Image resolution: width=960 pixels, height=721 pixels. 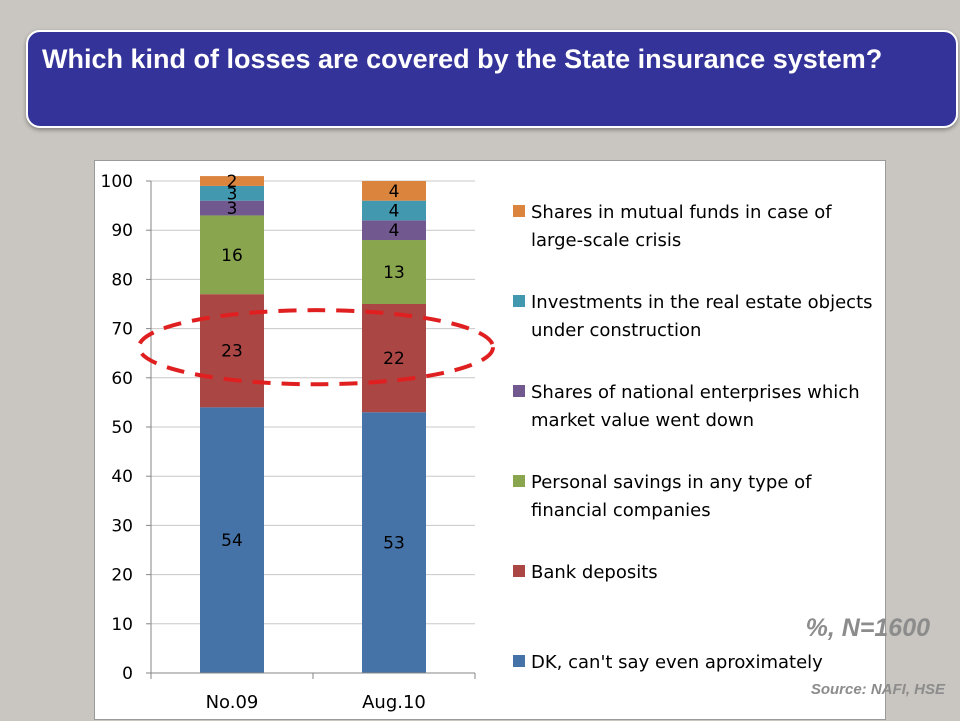 I want to click on legend-label: Bank deposits, so click(x=594, y=572).